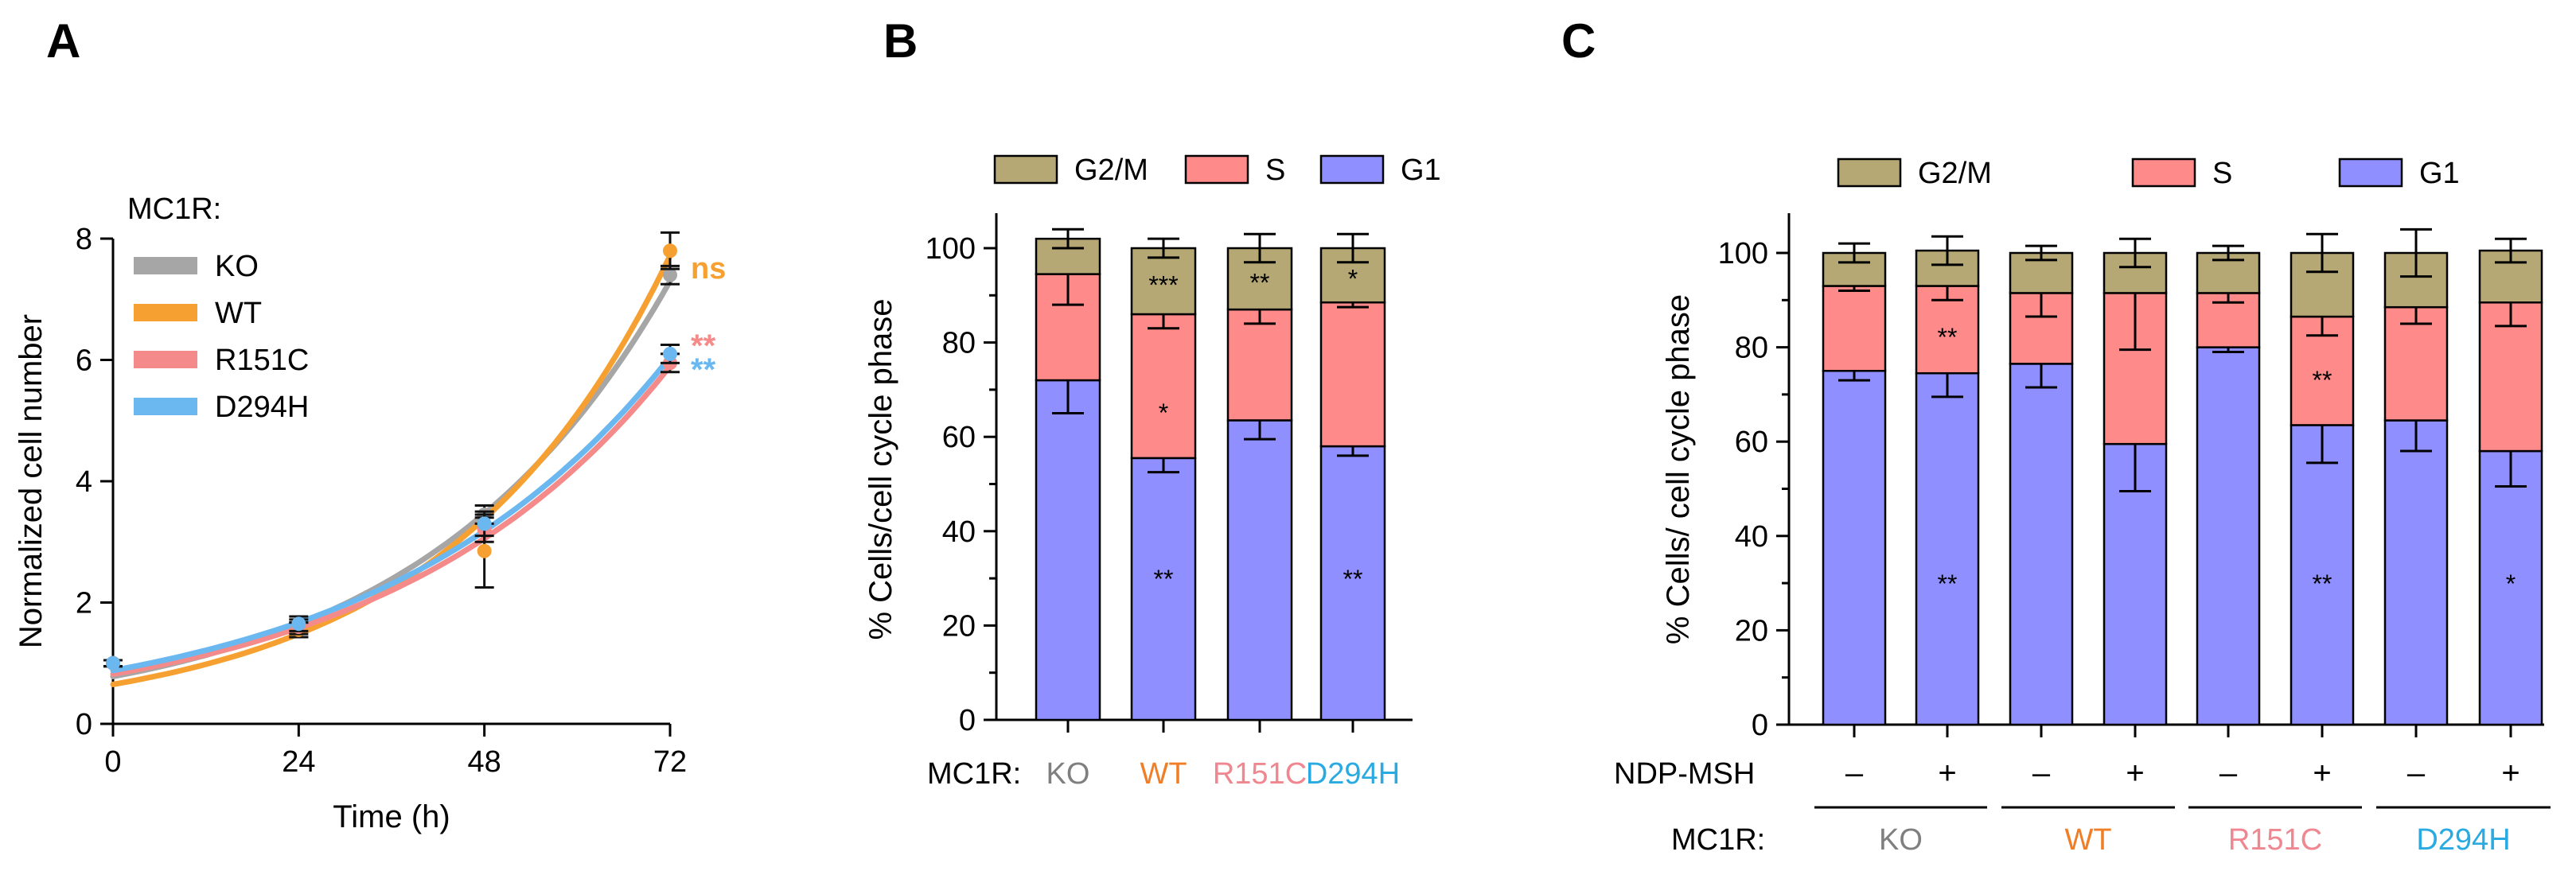  What do you see at coordinates (708, 319) in the screenshot?
I see `a-significance: ns ****` at bounding box center [708, 319].